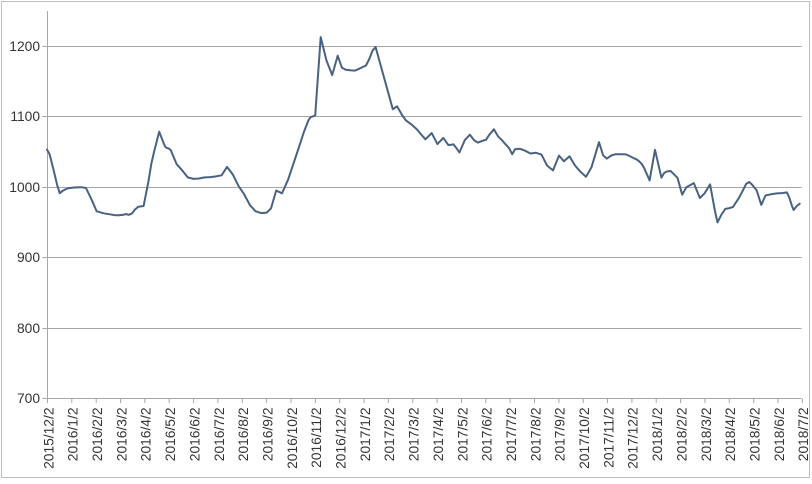  Describe the element at coordinates (414, 435) in the screenshot. I see `svg-text: 2017/3/2` at that location.